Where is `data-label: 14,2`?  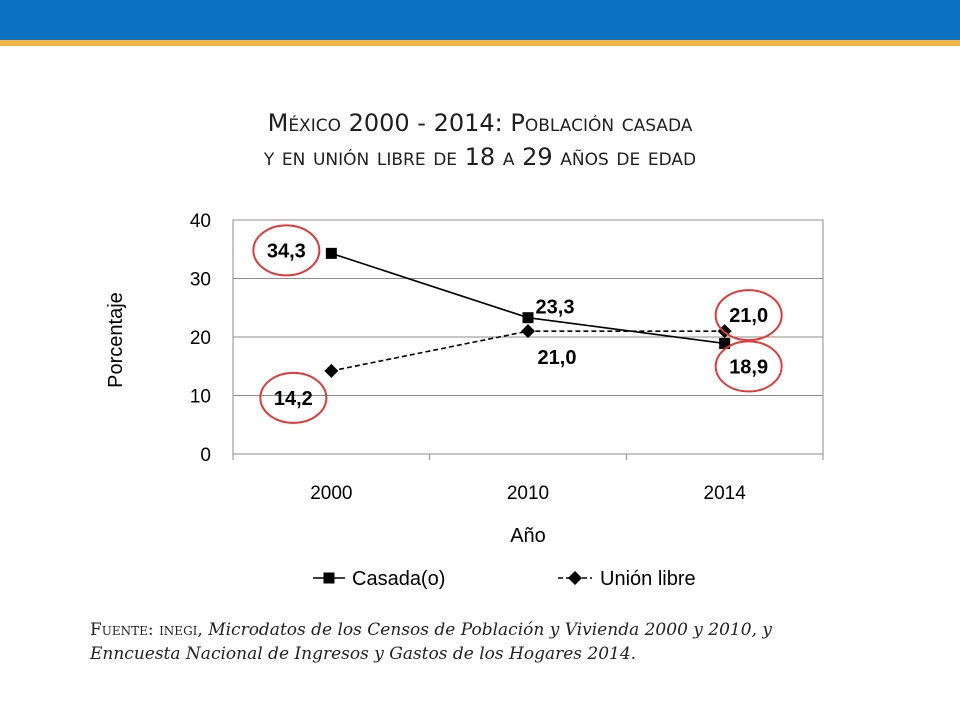
data-label: 14,2 is located at coordinates (293, 399).